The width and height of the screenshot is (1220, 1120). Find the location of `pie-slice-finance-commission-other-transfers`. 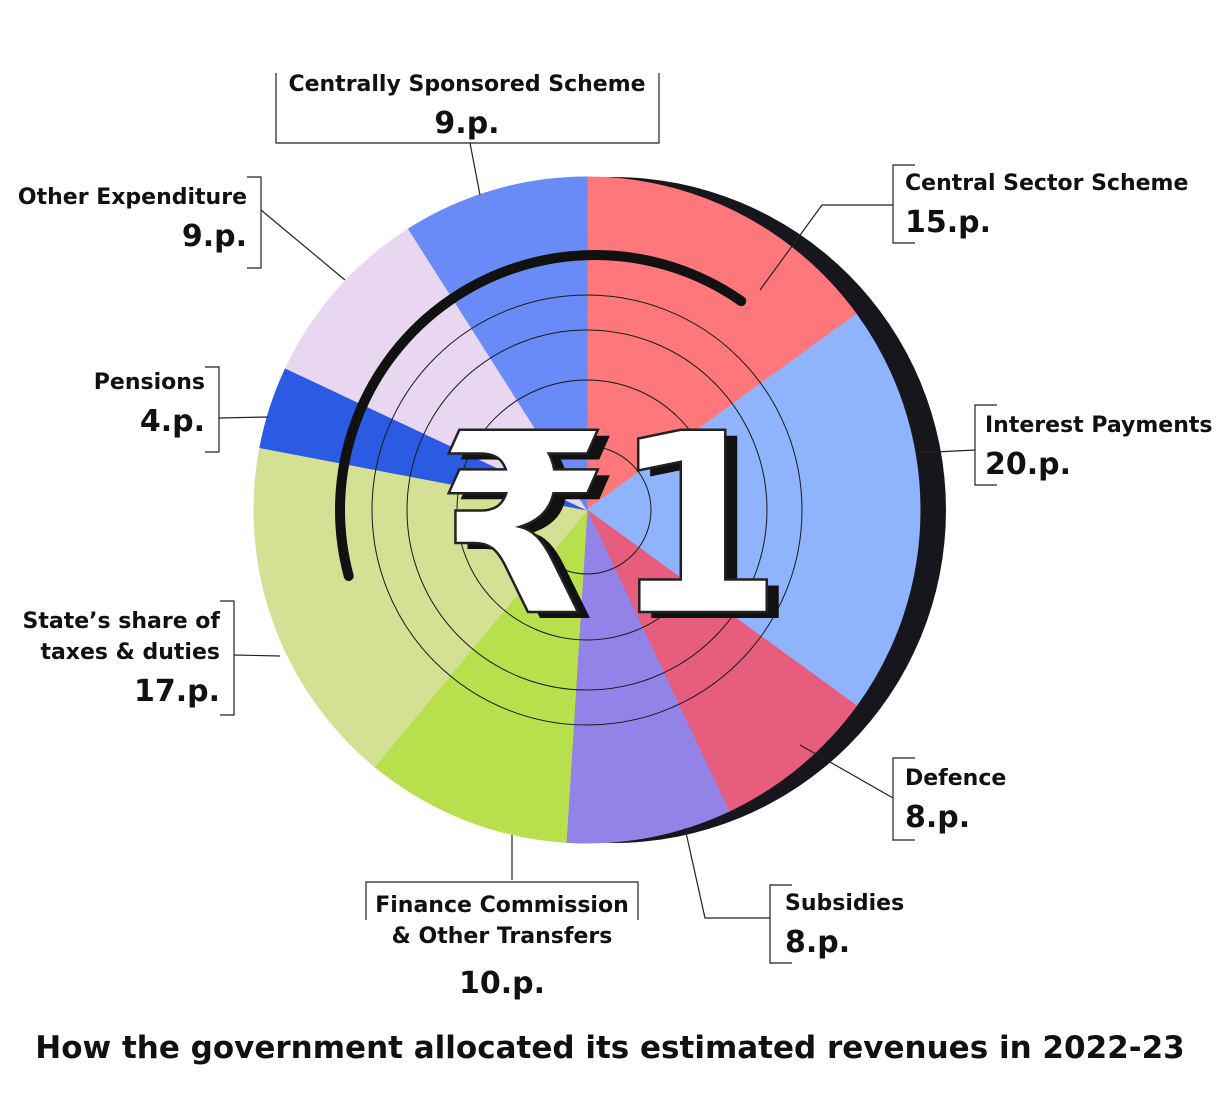

pie-slice-finance-commission-other-transfers is located at coordinates (481, 675).